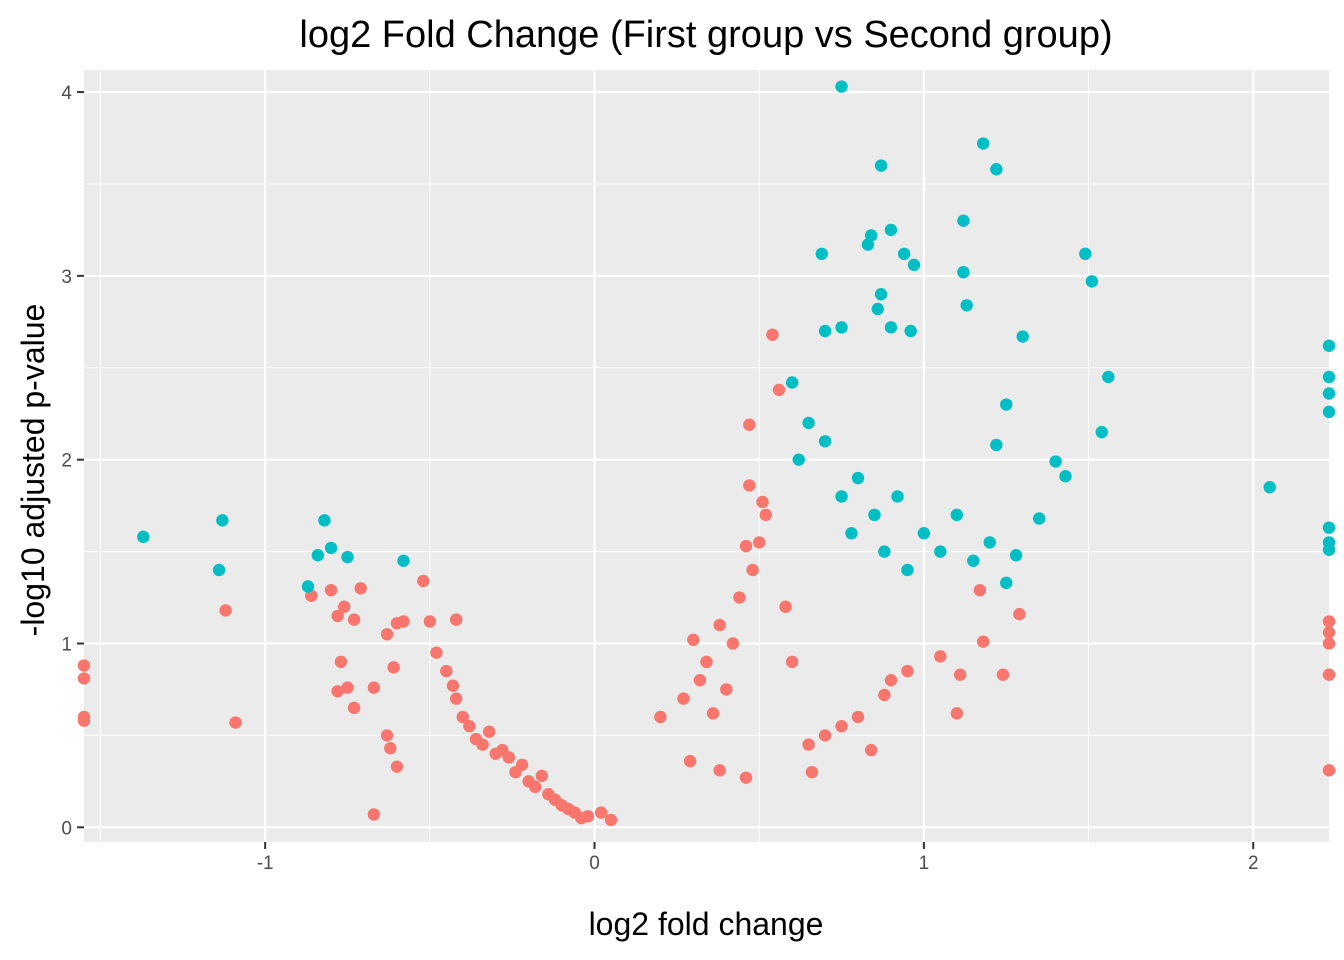 The image size is (1344, 960). I want to click on y-tick-label: 2, so click(66, 461).